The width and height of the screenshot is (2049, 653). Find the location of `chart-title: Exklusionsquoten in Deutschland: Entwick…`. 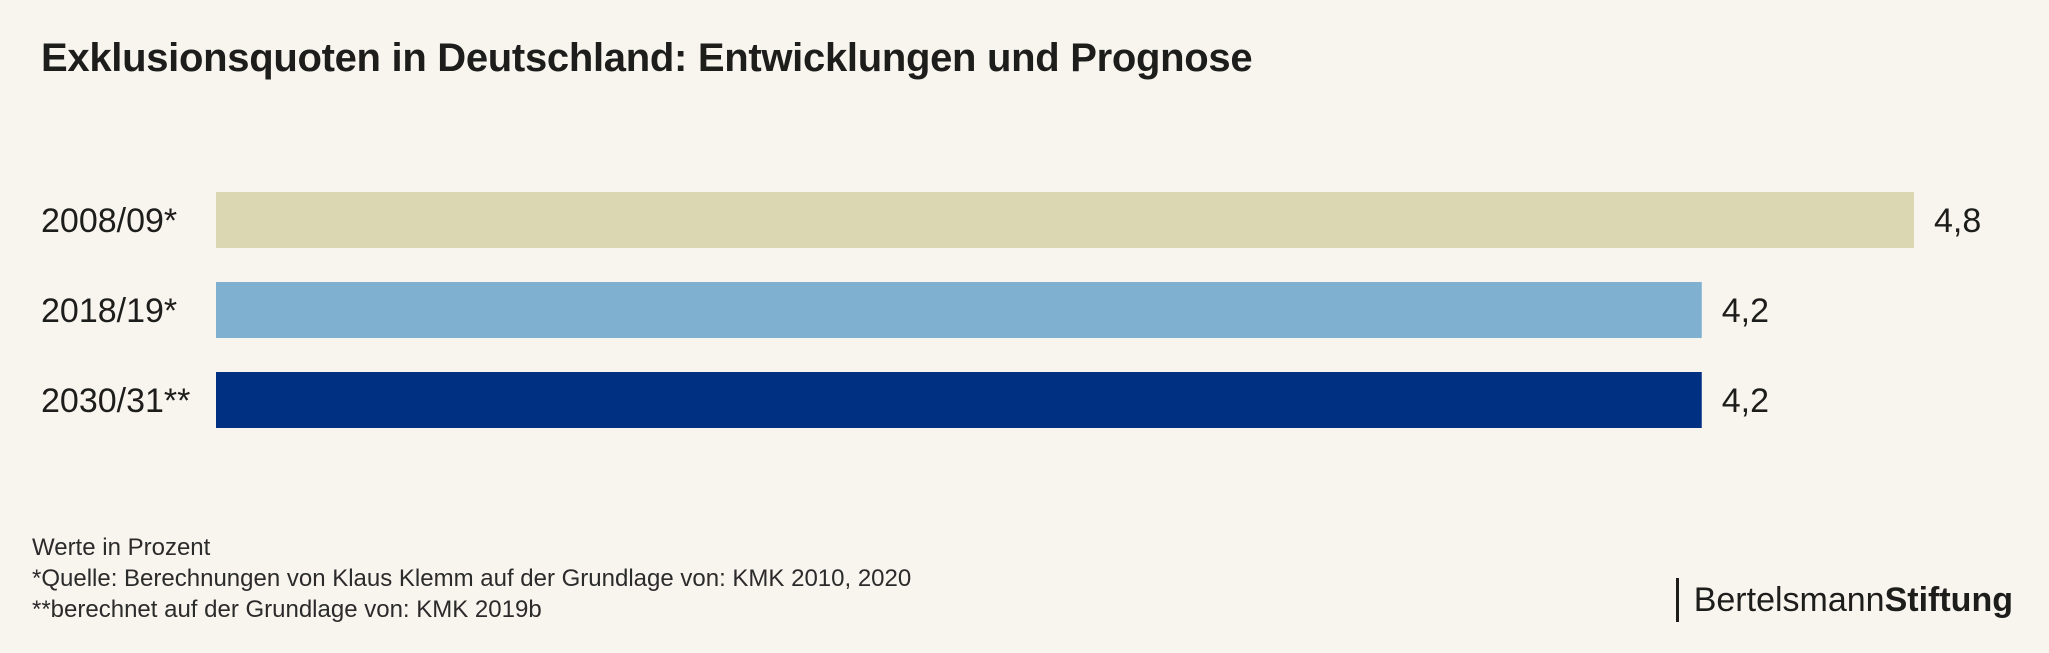

chart-title: Exklusionsquoten in Deutschland: Entwick… is located at coordinates (647, 58).